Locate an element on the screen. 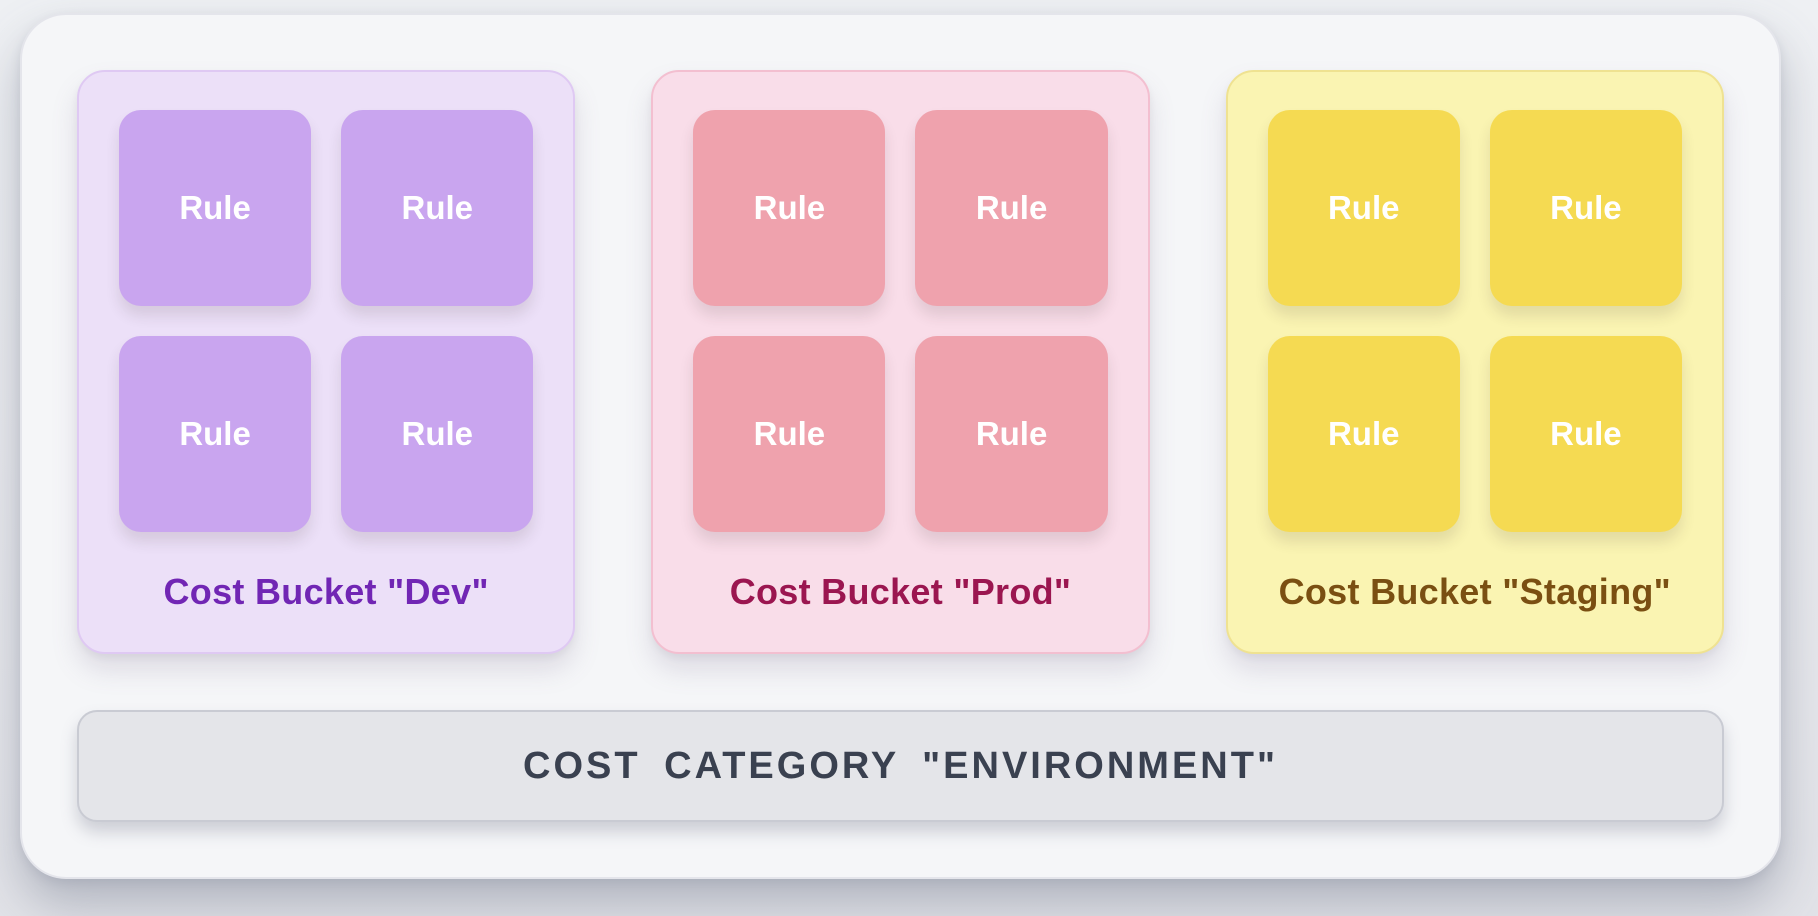  cost-category-label: COST CATEGORY "ENVIRONMENT" is located at coordinates (900, 765).